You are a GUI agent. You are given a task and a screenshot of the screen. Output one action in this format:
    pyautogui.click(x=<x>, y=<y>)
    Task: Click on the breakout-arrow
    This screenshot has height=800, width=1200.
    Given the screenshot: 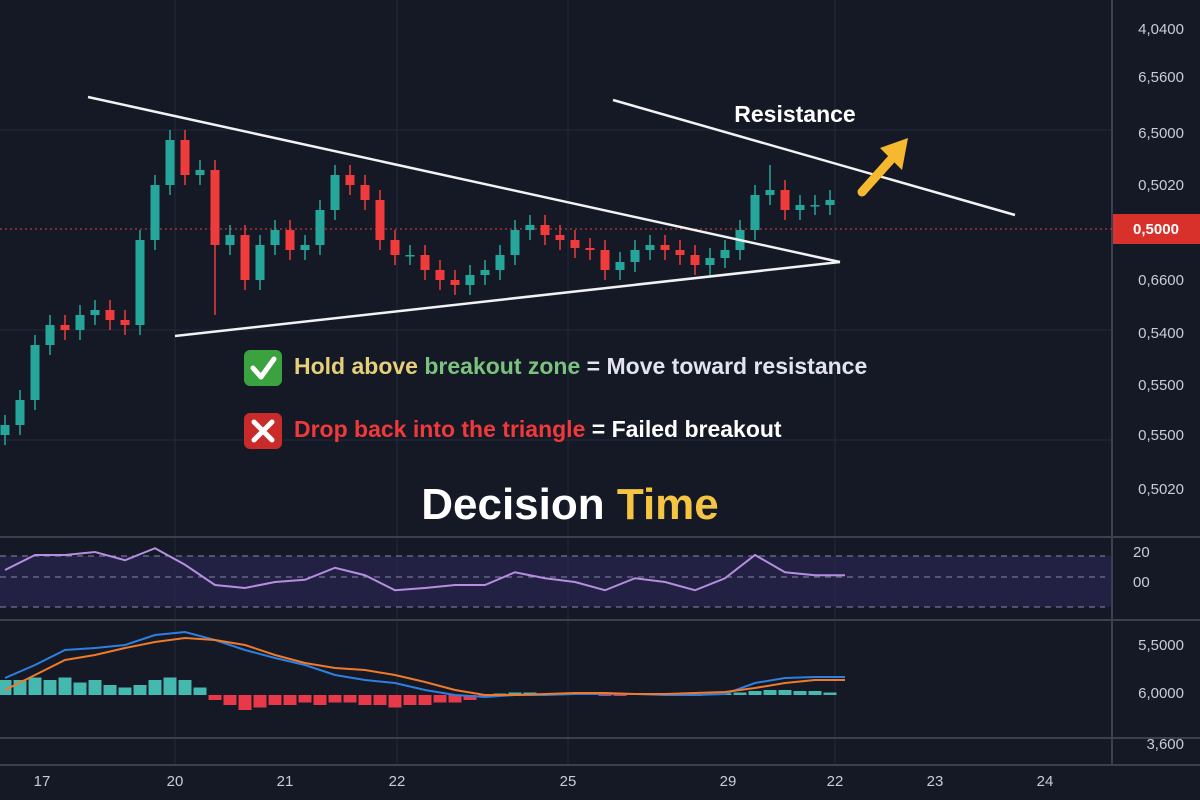 What is the action you would take?
    pyautogui.click(x=882, y=167)
    